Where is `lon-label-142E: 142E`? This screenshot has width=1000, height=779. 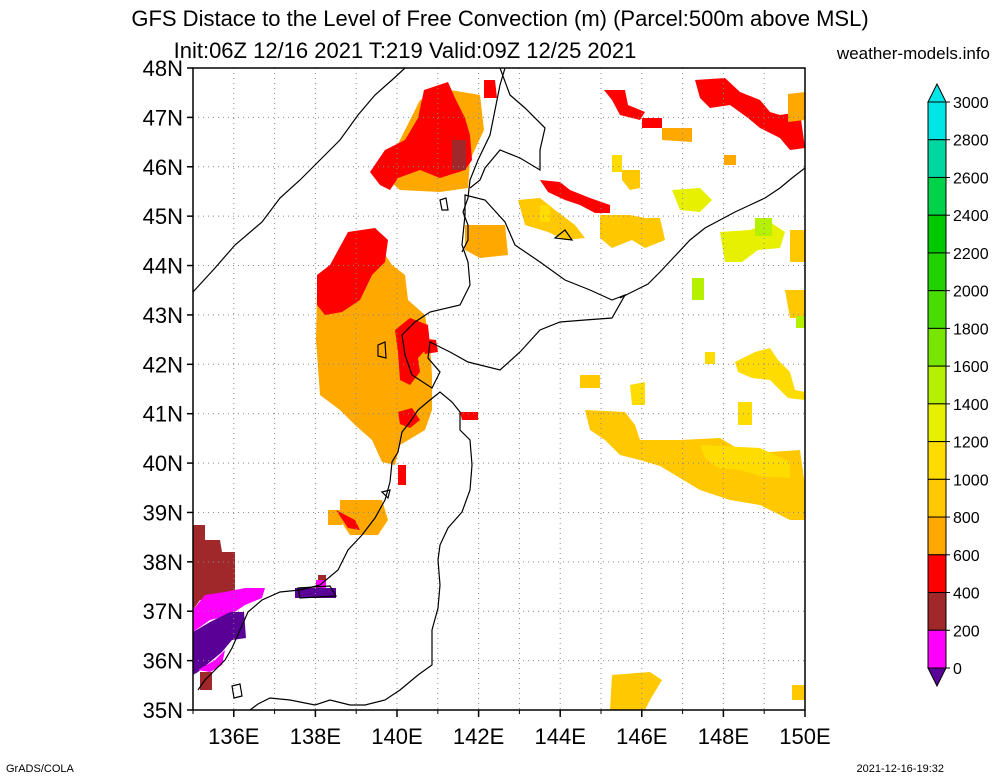
lon-label-142E: 142E is located at coordinates (478, 736).